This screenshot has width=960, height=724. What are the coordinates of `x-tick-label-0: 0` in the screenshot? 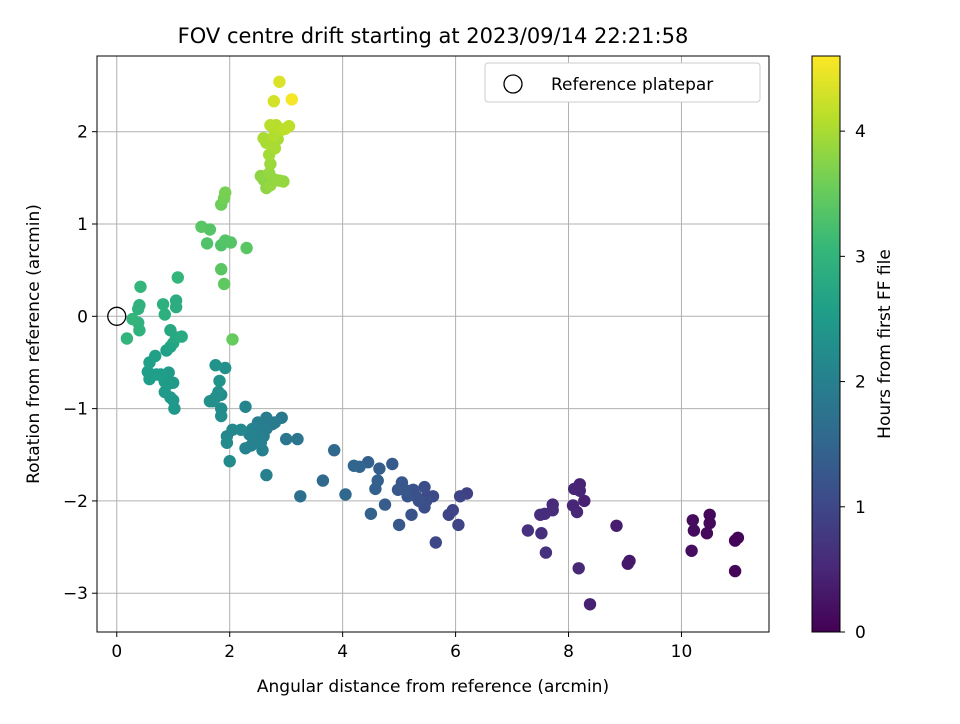 It's located at (116, 652).